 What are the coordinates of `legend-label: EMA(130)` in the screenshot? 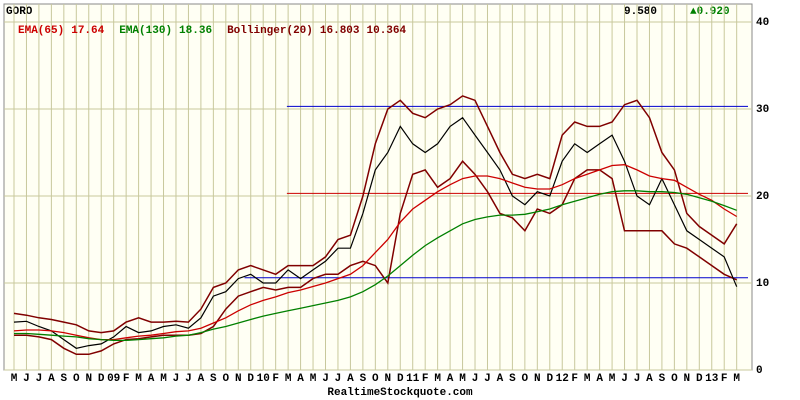 It's located at (145, 31).